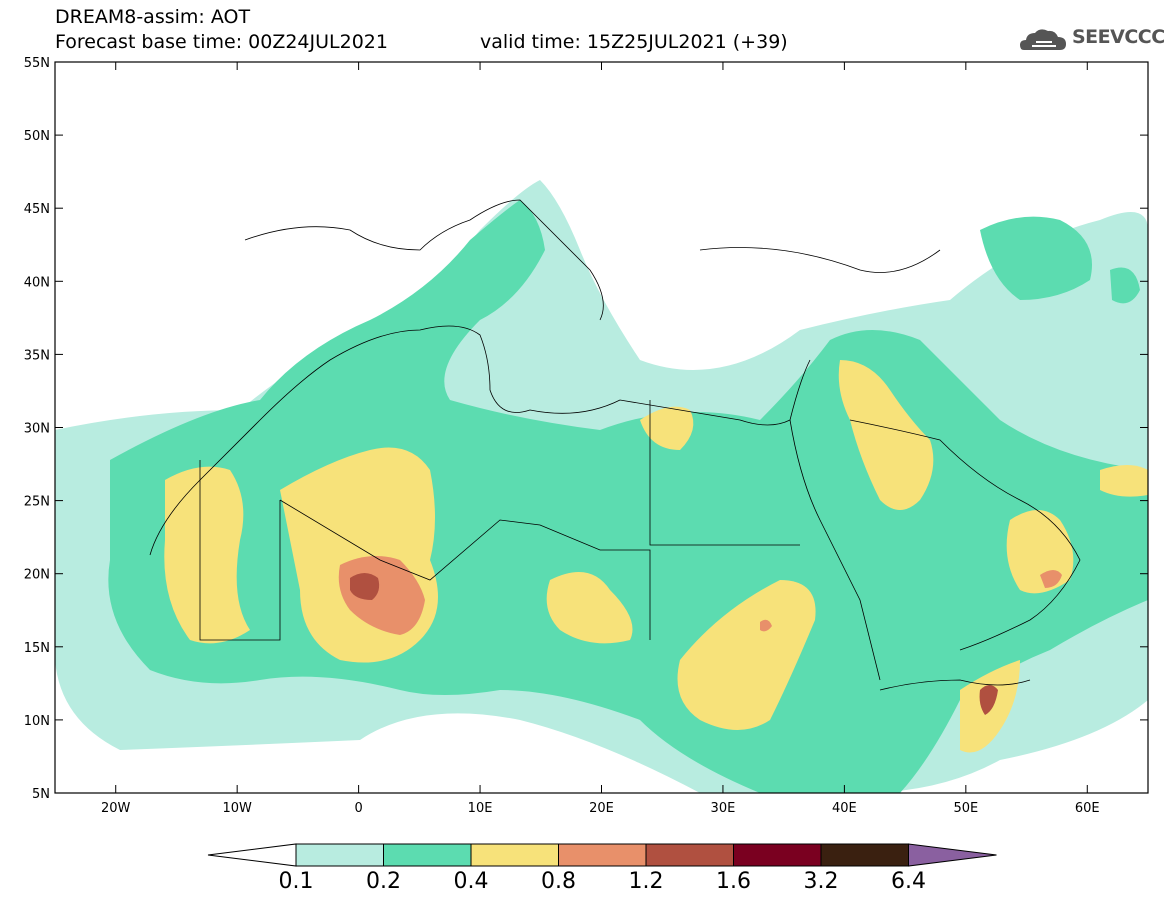 The image size is (1165, 905). Describe the element at coordinates (116, 808) in the screenshot. I see `lon-tick-label: 20W` at that location.